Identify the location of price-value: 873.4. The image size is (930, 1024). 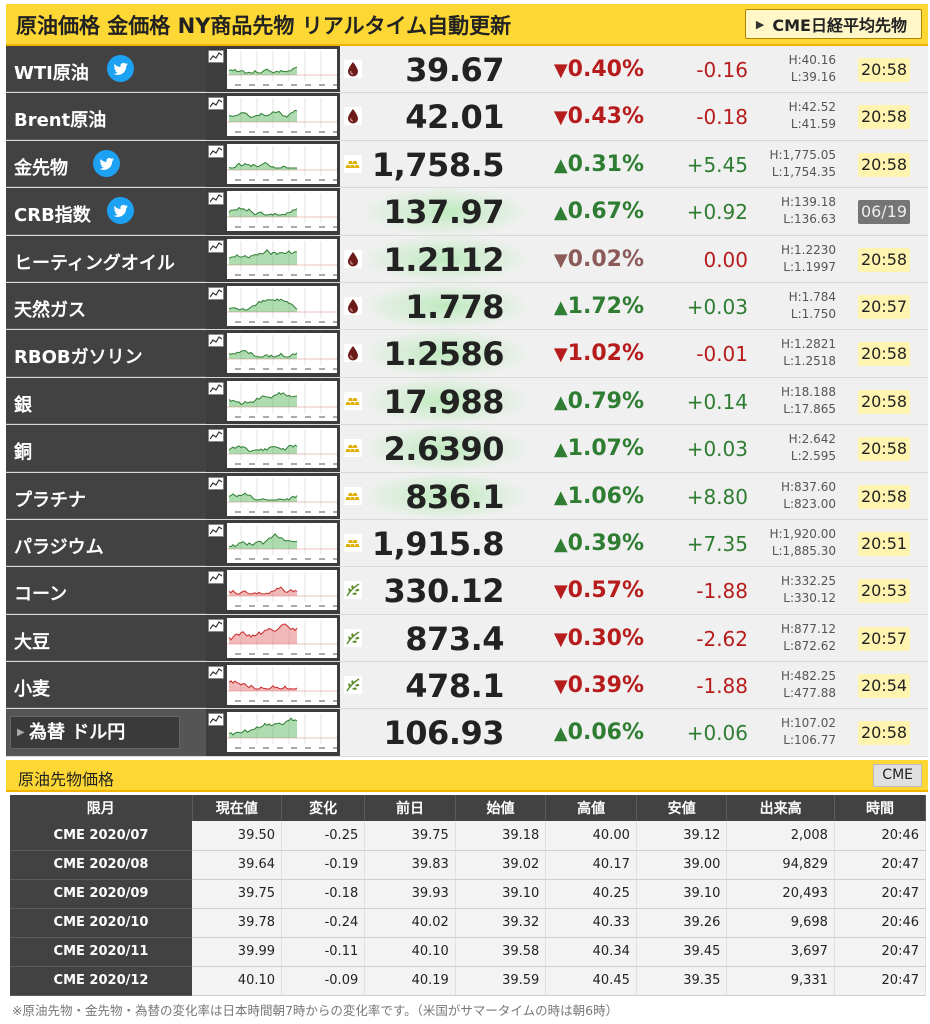
(454, 638).